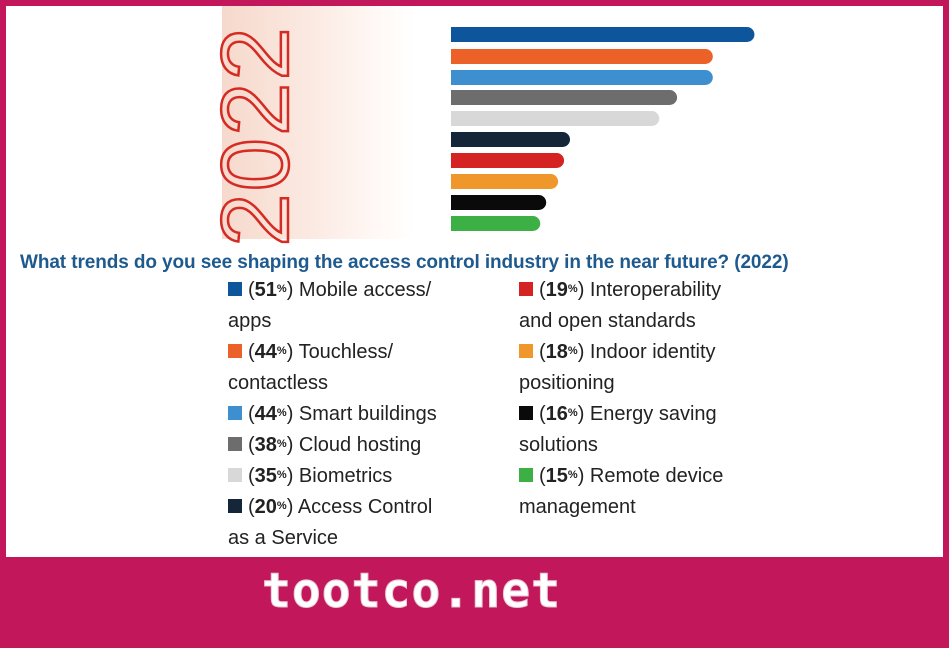  Describe the element at coordinates (582, 77) in the screenshot. I see `bar-smart-buildings` at that location.